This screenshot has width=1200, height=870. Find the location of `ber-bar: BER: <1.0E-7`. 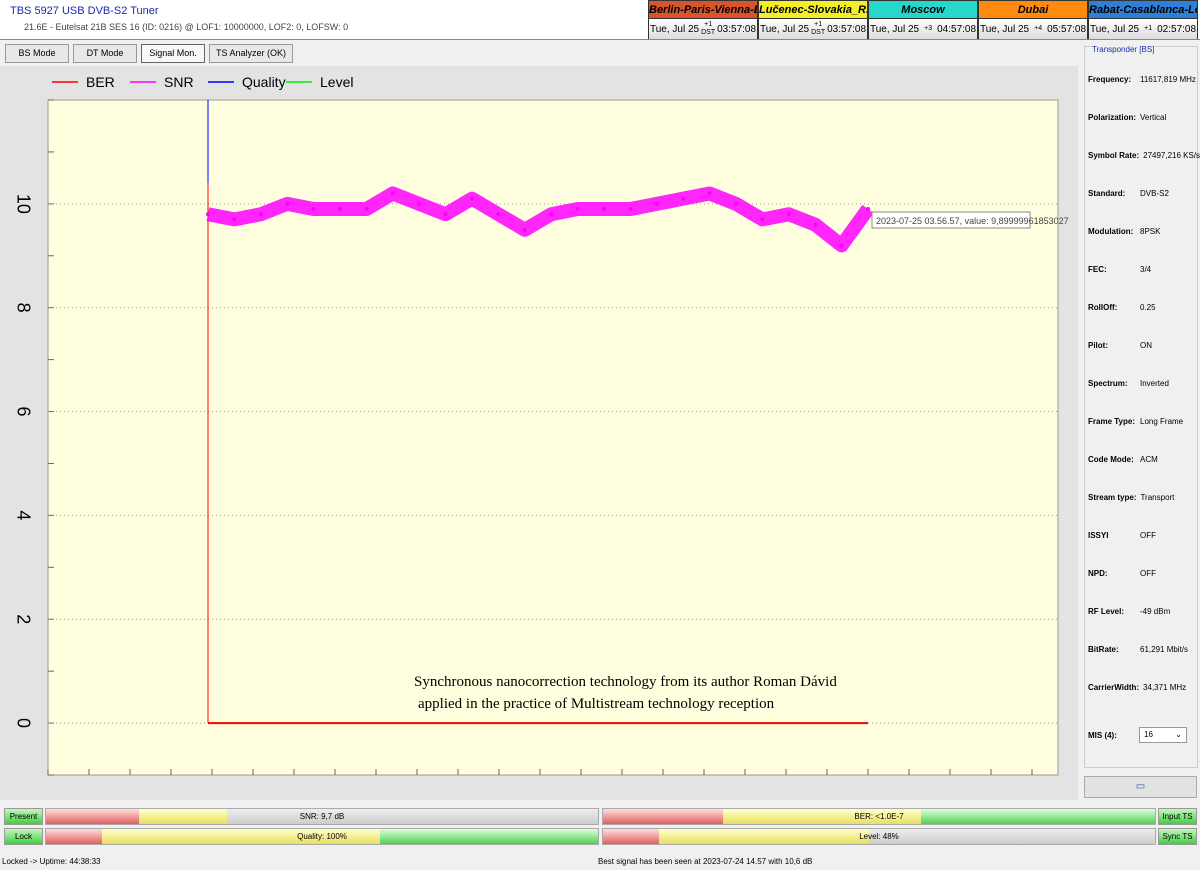

ber-bar: BER: <1.0E-7 is located at coordinates (879, 816).